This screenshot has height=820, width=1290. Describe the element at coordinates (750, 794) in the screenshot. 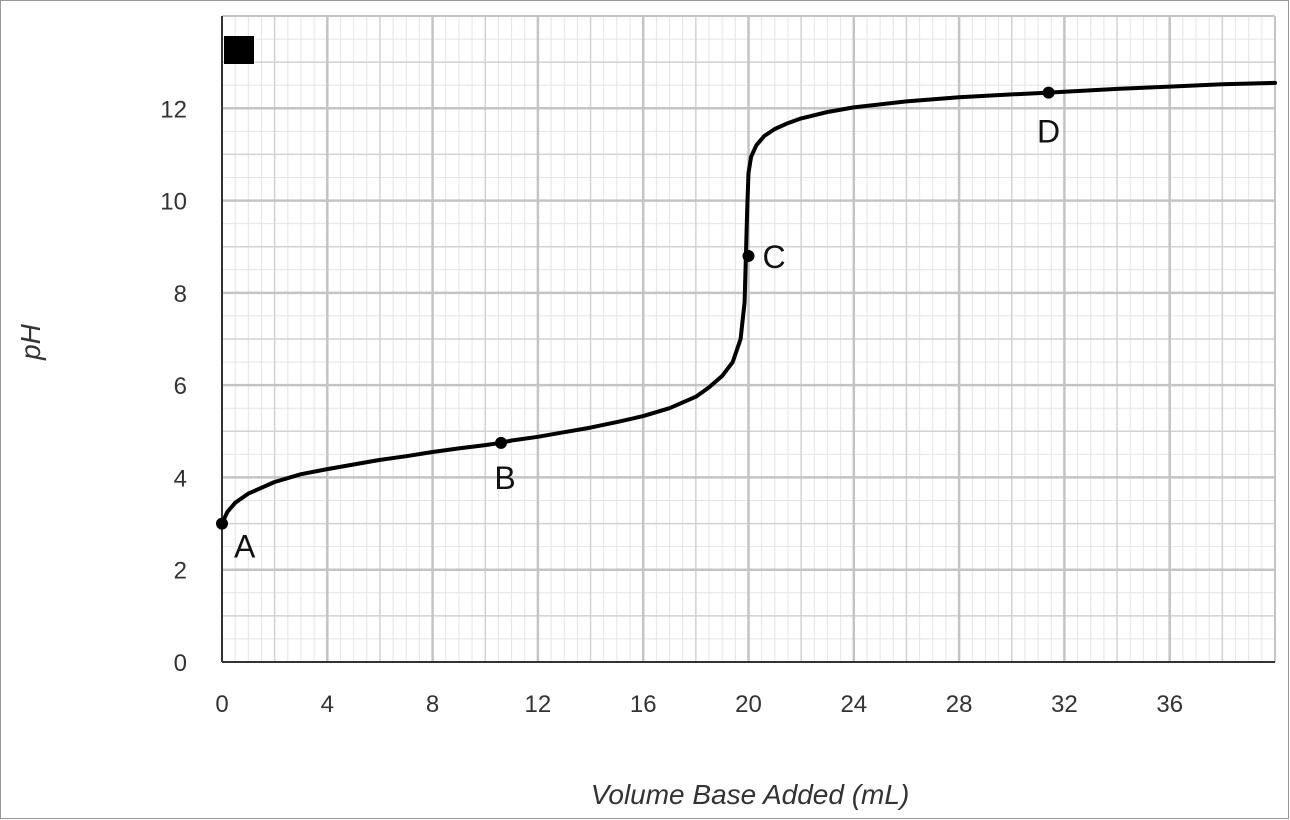

I see `x-axis-title: Volume Base Added (mL)` at that location.